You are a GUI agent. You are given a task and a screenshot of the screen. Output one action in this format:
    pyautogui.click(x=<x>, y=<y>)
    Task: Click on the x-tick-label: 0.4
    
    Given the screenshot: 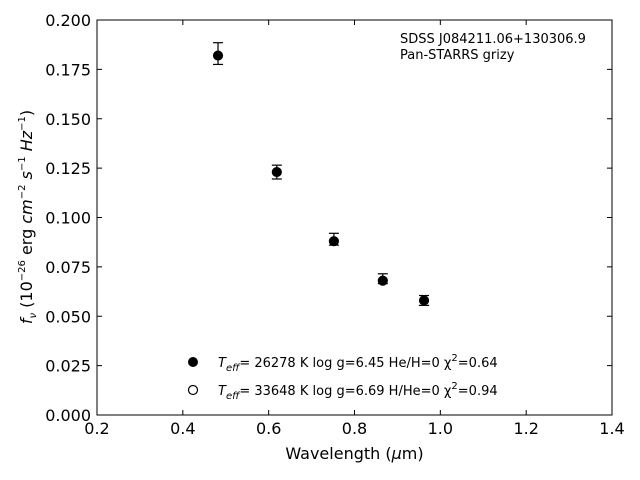 What is the action you would take?
    pyautogui.click(x=182, y=428)
    